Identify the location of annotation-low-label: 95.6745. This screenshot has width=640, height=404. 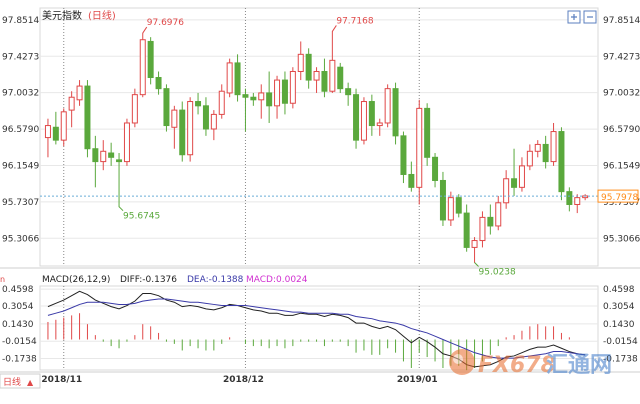
(141, 217).